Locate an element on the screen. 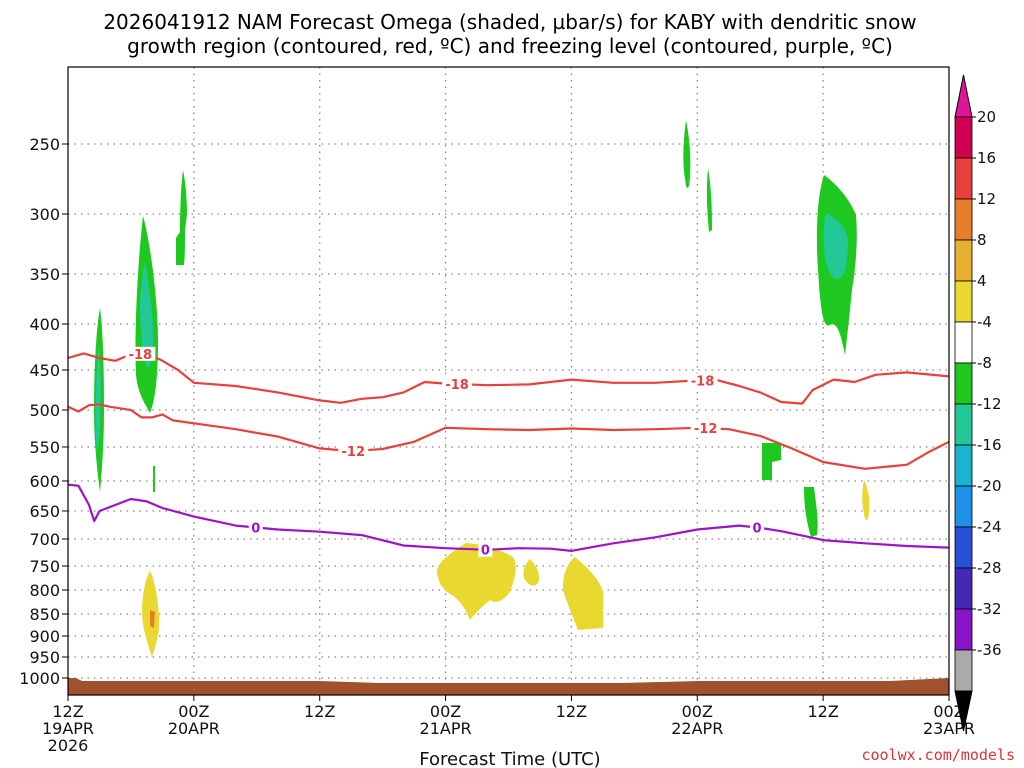  colorbar-bottom-arrow is located at coordinates (963, 711).